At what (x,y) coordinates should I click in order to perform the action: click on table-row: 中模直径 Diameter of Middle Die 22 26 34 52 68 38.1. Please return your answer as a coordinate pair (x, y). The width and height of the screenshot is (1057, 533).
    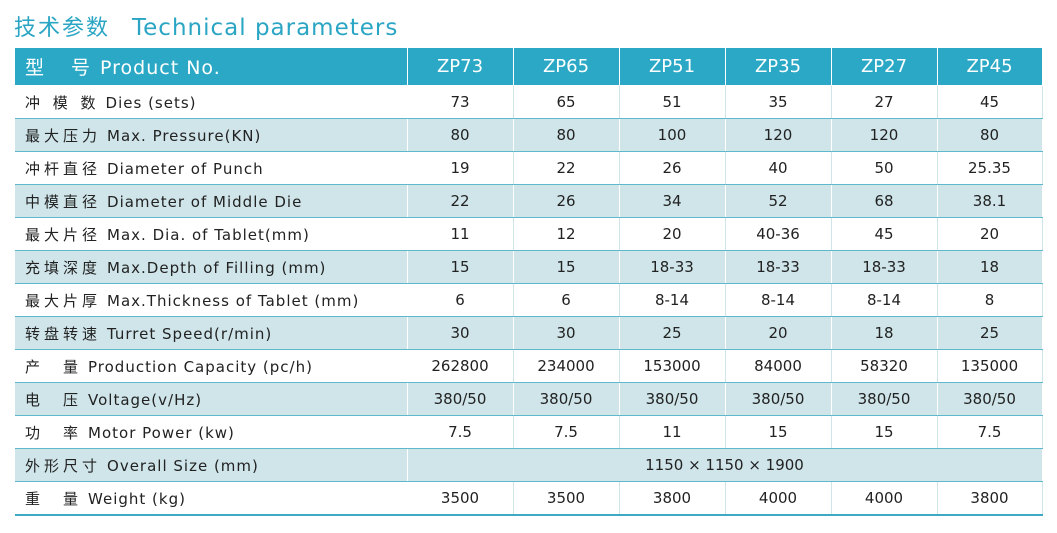
    Looking at the image, I should click on (529, 201).